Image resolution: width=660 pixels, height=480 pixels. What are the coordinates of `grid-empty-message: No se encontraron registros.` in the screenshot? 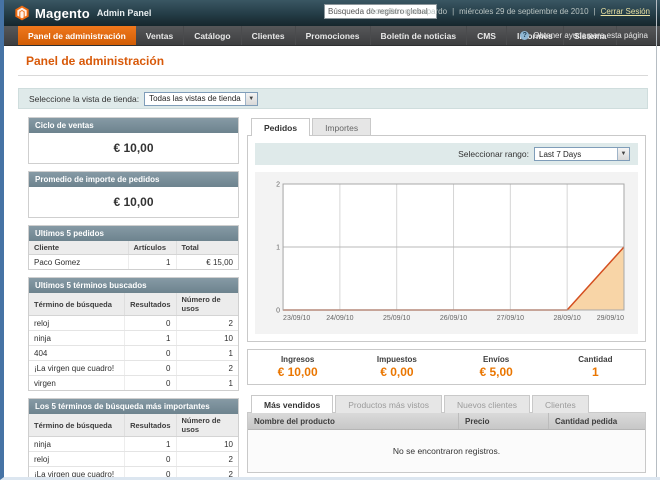 It's located at (446, 451).